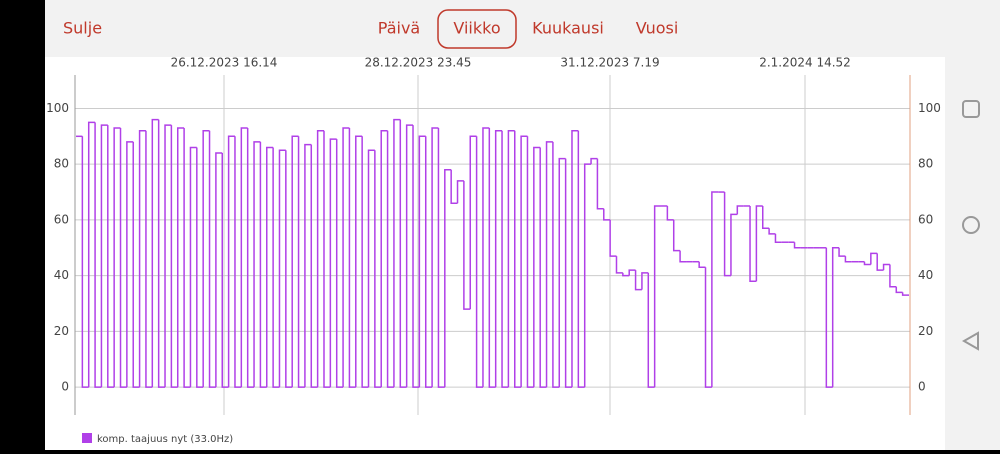 This screenshot has width=1000, height=454. What do you see at coordinates (657, 28) in the screenshot?
I see `tab: Vuosi` at bounding box center [657, 28].